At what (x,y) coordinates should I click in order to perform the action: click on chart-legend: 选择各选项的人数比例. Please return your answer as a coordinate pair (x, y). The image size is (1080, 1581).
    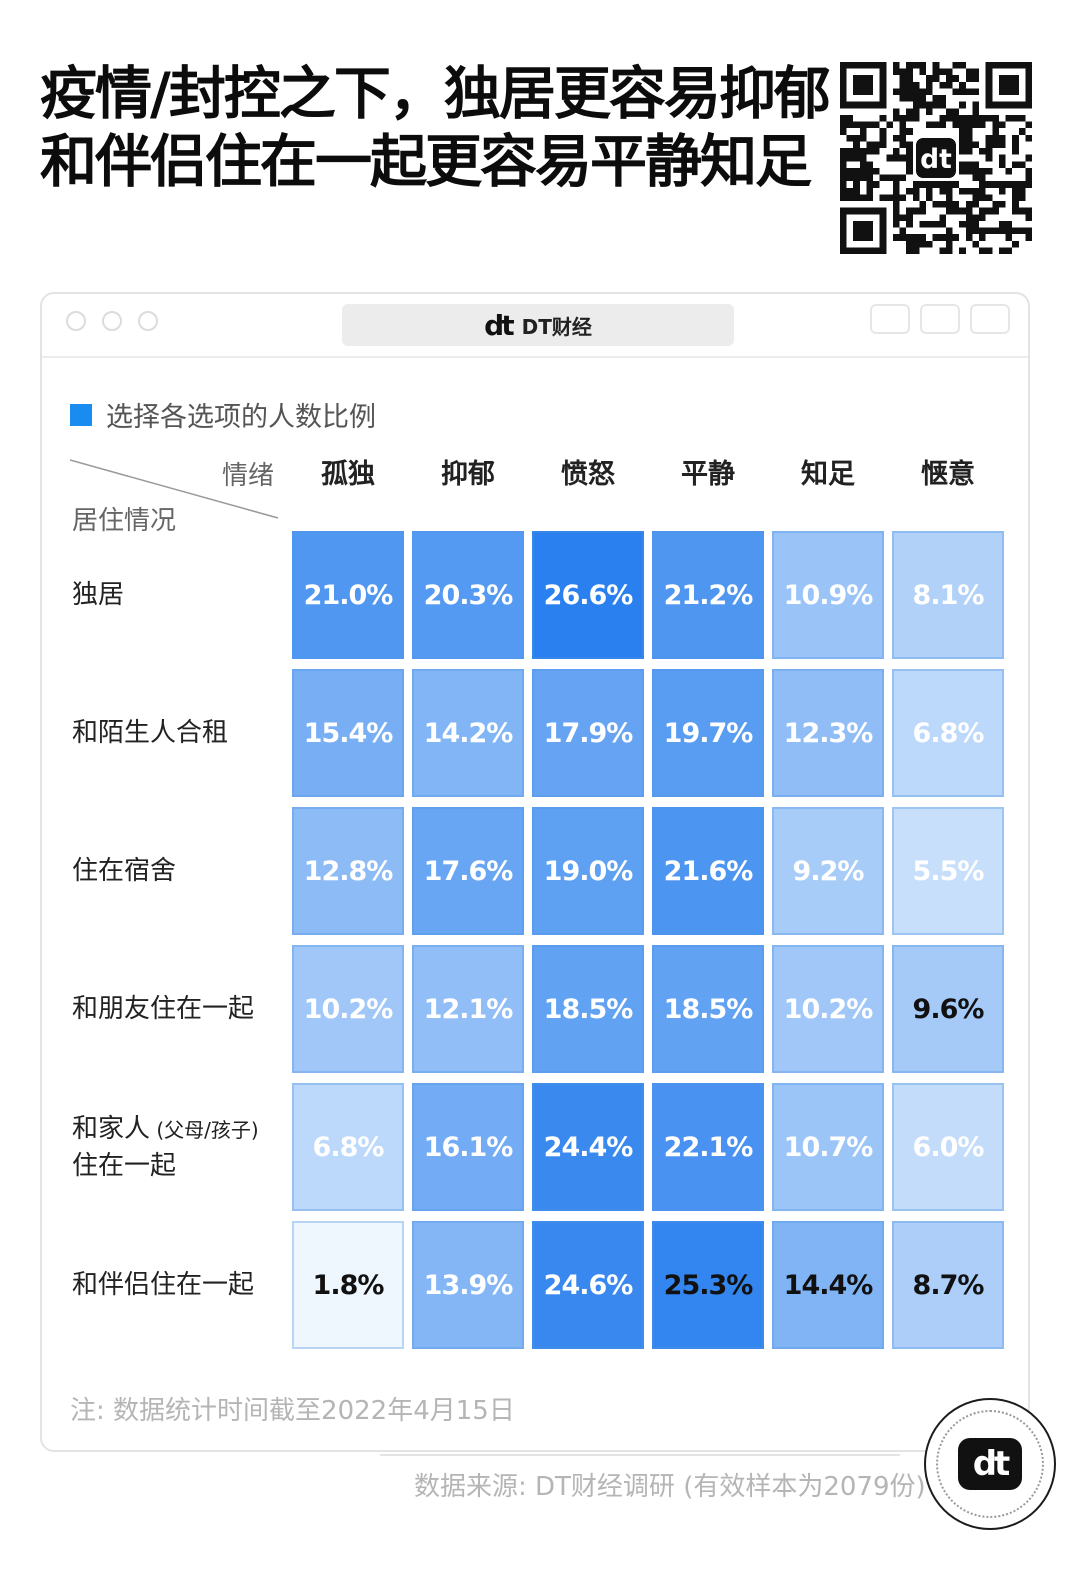
    Looking at the image, I should click on (223, 414).